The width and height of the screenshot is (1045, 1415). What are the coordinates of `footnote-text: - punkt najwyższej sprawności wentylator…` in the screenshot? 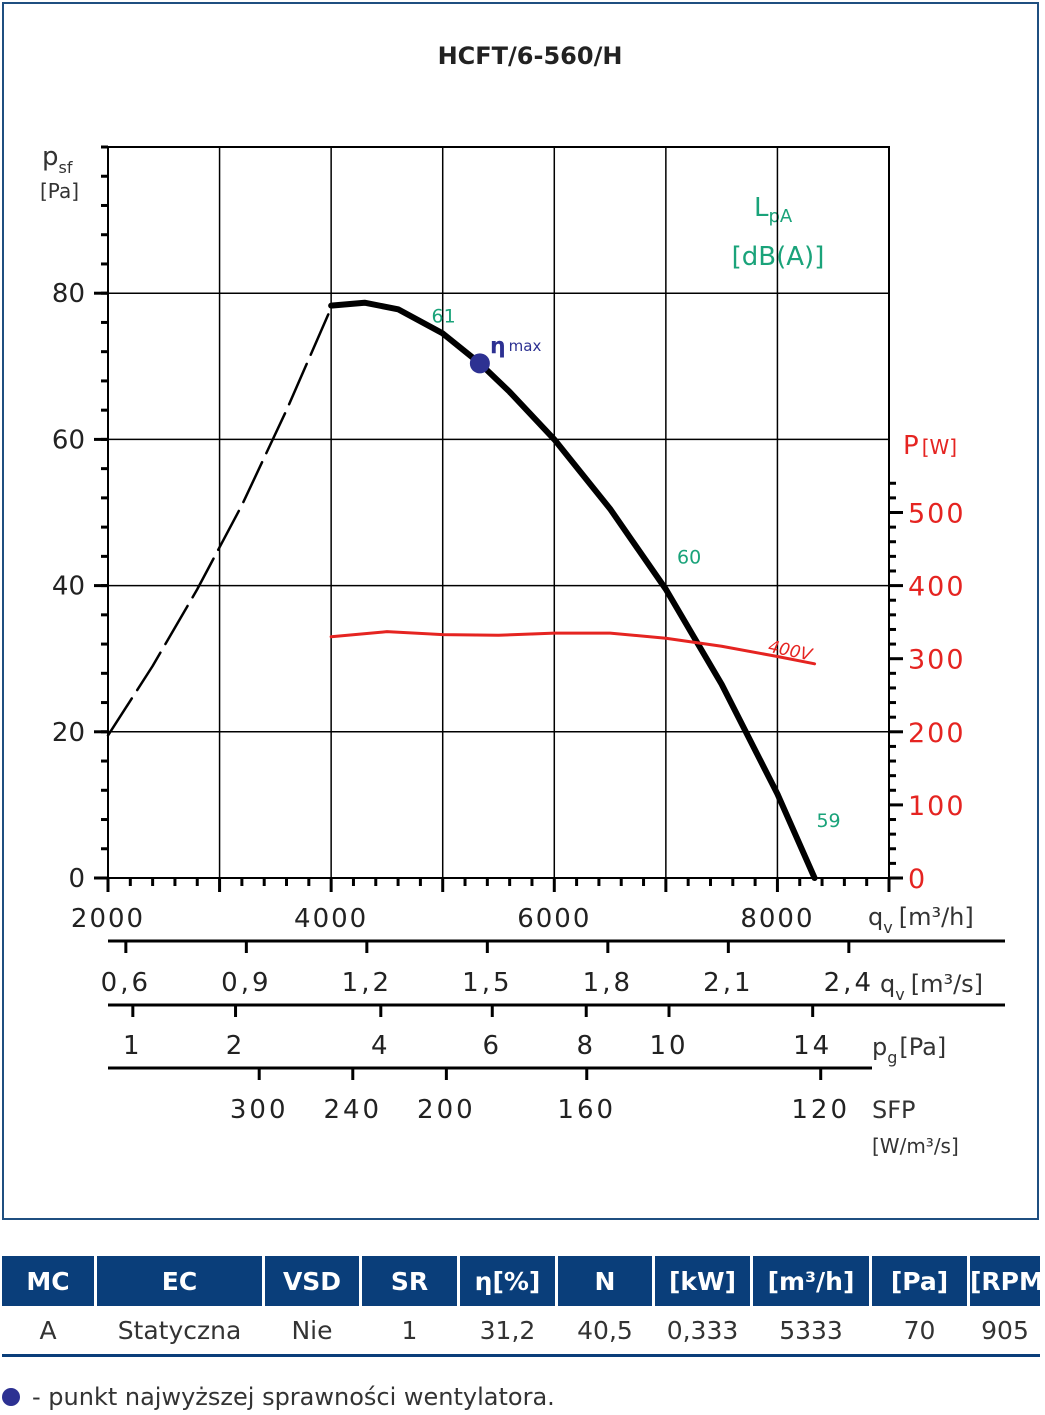 It's located at (293, 1397).